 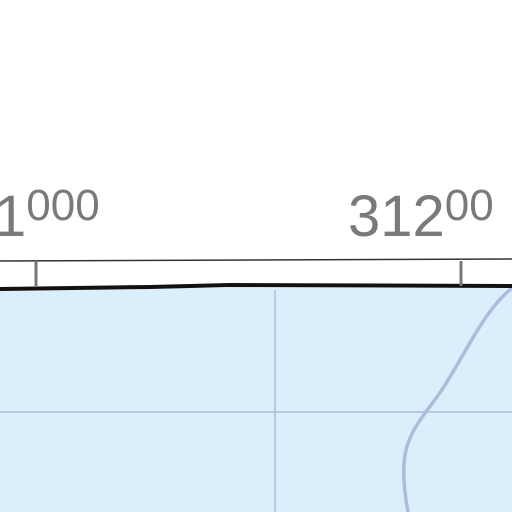 What do you see at coordinates (256, 286) in the screenshot?
I see `neatline` at bounding box center [256, 286].